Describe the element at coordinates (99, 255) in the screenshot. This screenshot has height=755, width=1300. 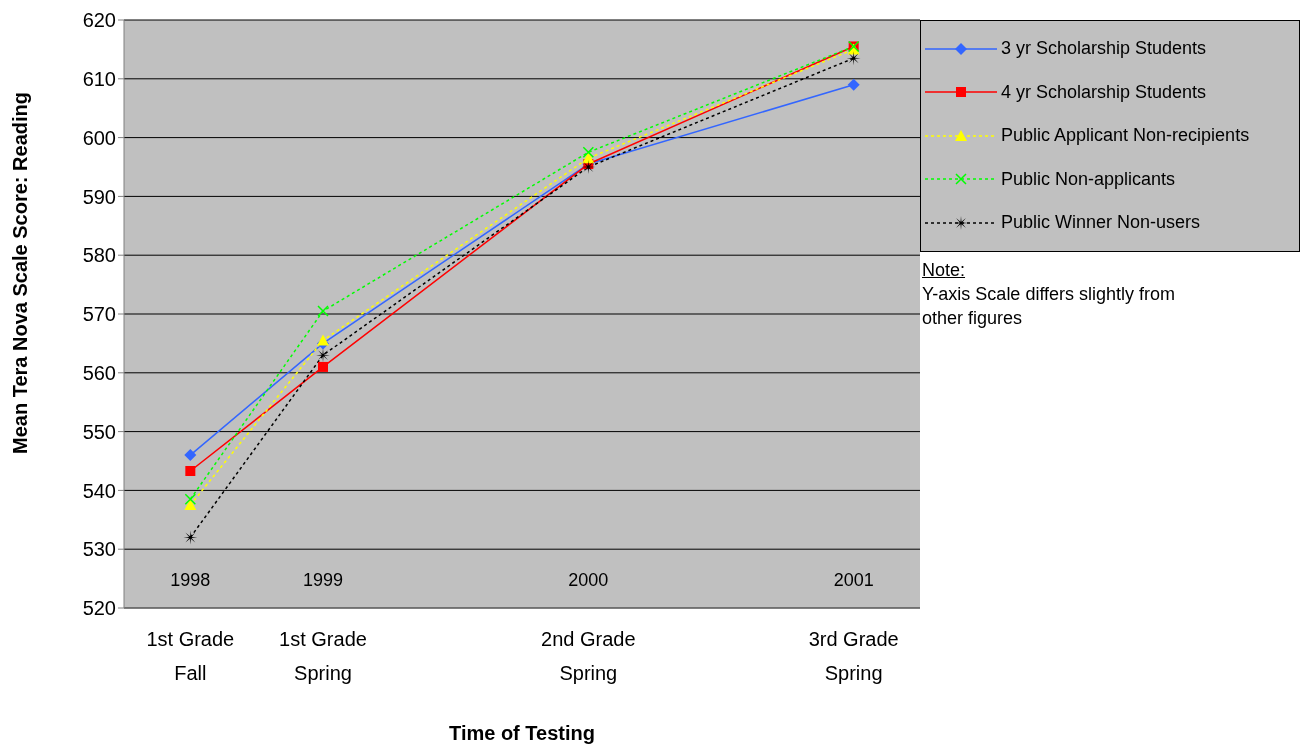
I see `y-tick-label: 580` at that location.